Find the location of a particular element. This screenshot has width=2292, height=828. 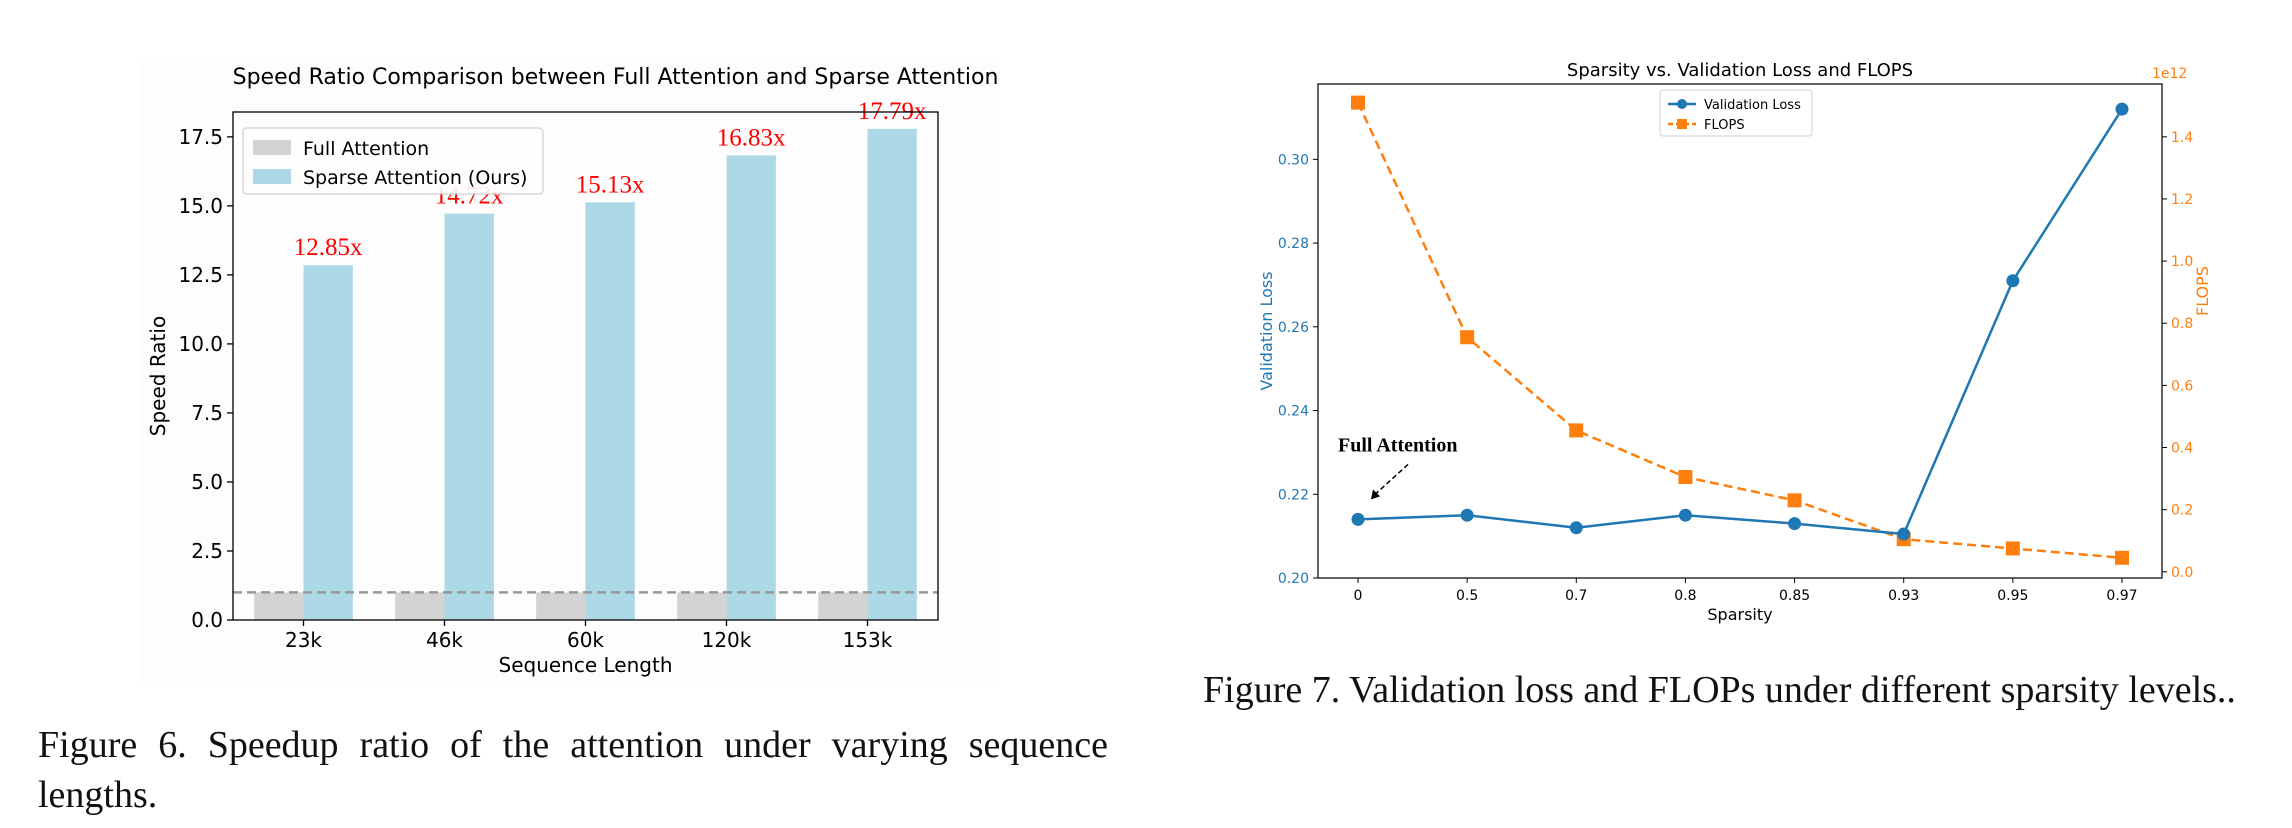

data-label-23k: 12.85x is located at coordinates (328, 247).